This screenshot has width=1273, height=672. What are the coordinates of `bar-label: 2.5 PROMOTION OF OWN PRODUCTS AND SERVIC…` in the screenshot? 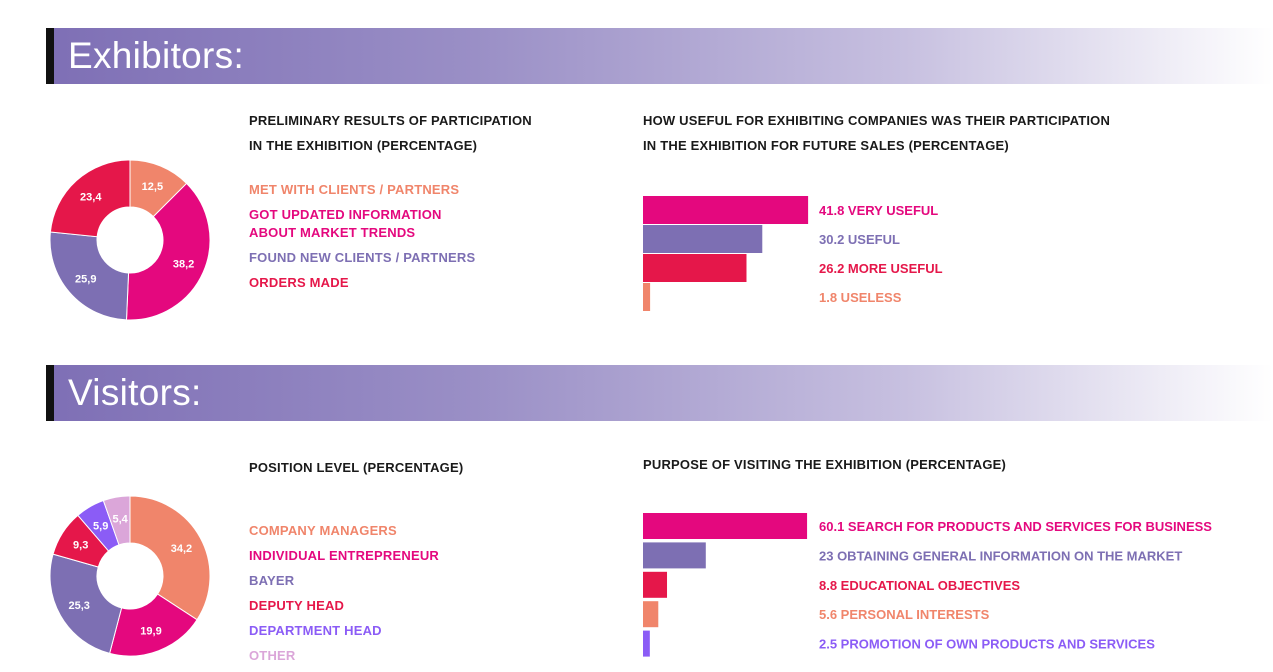 It's located at (987, 644).